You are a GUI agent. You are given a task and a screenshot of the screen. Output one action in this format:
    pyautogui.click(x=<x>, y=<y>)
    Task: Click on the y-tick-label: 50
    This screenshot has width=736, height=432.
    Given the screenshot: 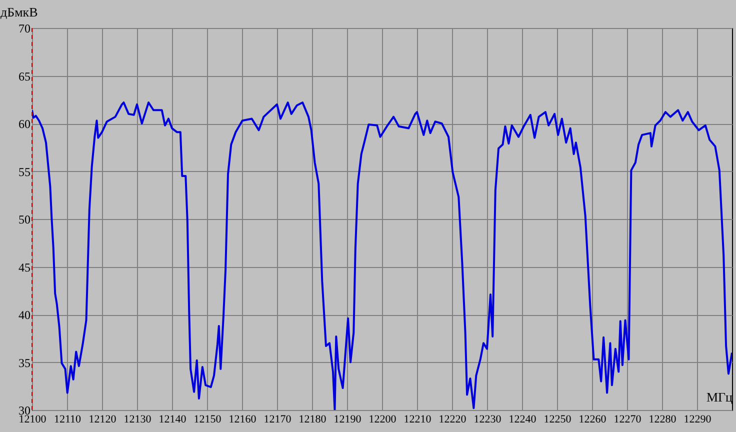 What is the action you would take?
    pyautogui.click(x=24, y=219)
    